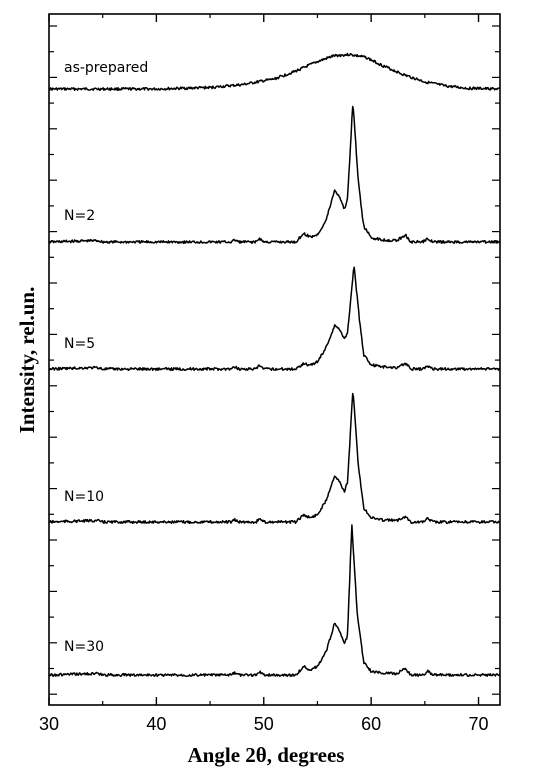 This screenshot has width=545, height=774. I want to click on x-tick-label: 30, so click(49, 724).